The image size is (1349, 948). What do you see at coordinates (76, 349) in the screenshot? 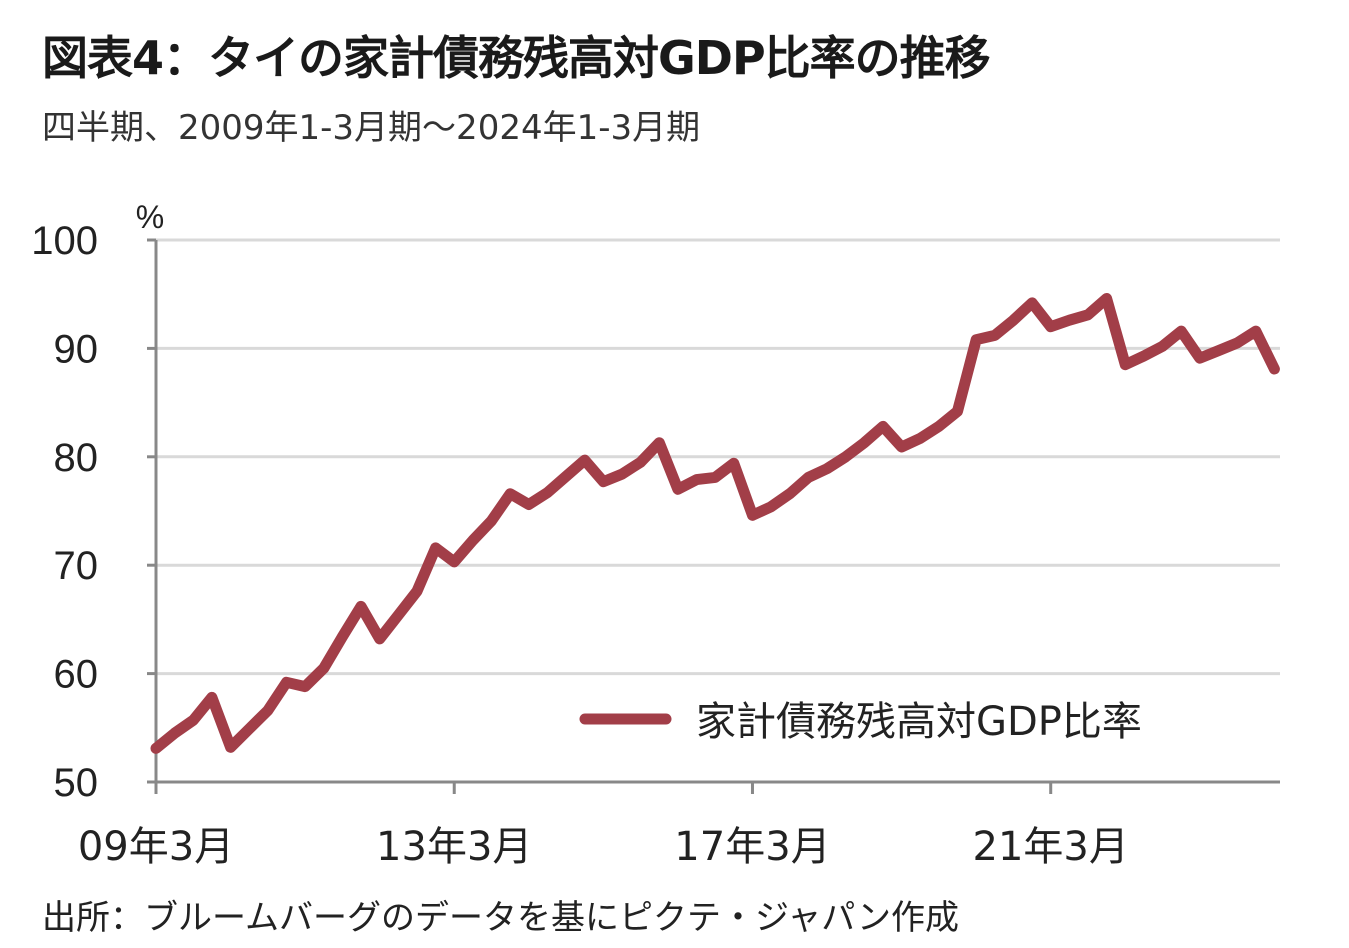
I see `y-tick-label: 90` at bounding box center [76, 349].